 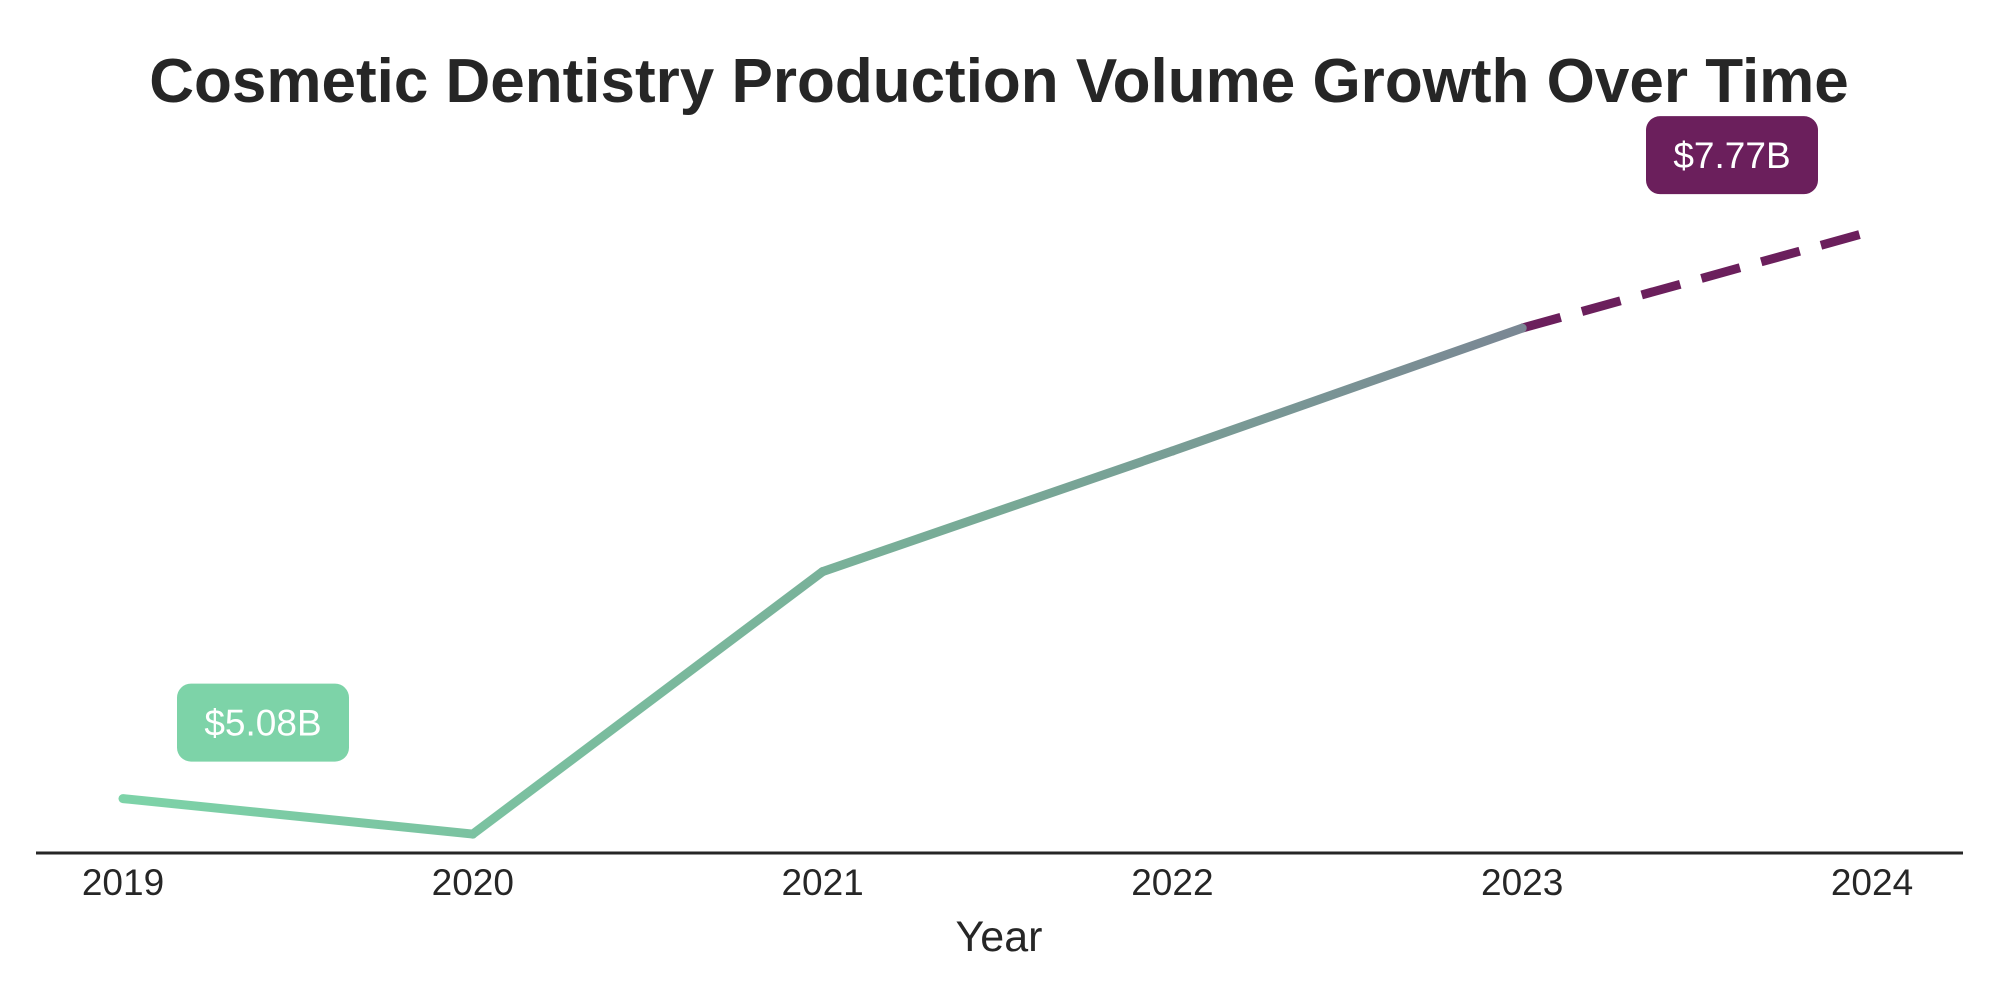 I want to click on line-point-2023, so click(x=1522, y=328).